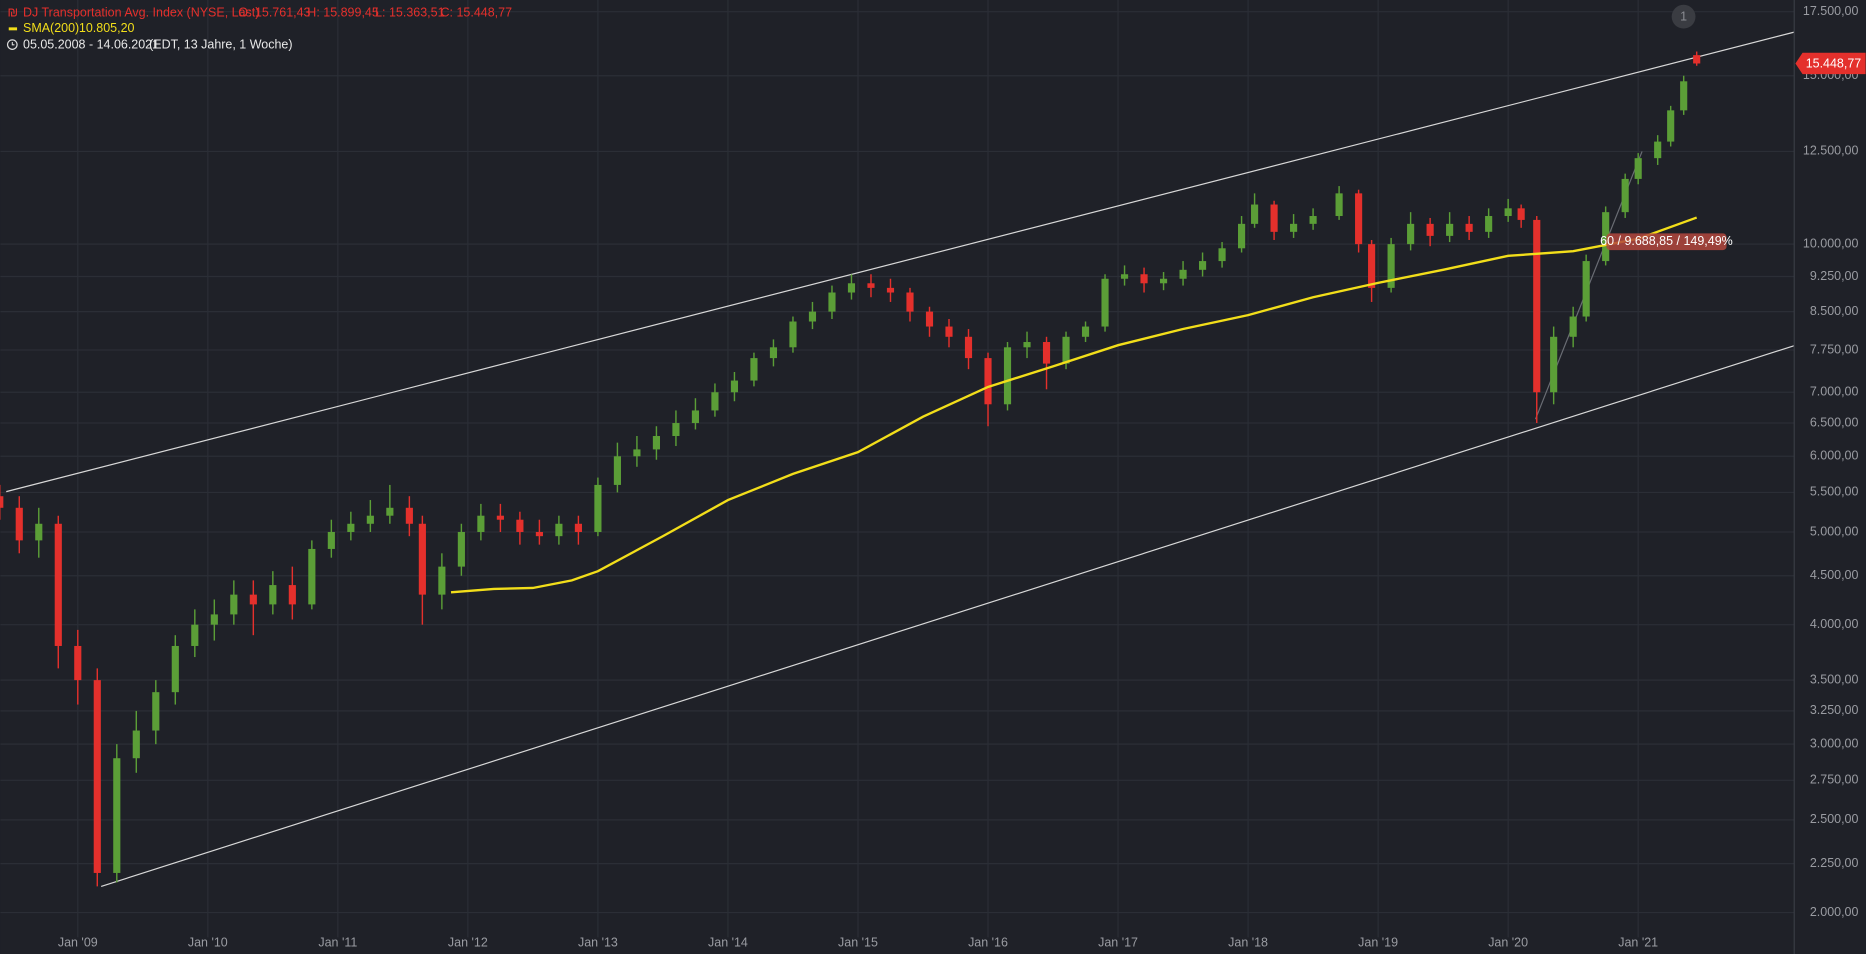 The width and height of the screenshot is (1866, 954). What do you see at coordinates (1834, 456) in the screenshot?
I see `y-tick-label: 6.000,00` at bounding box center [1834, 456].